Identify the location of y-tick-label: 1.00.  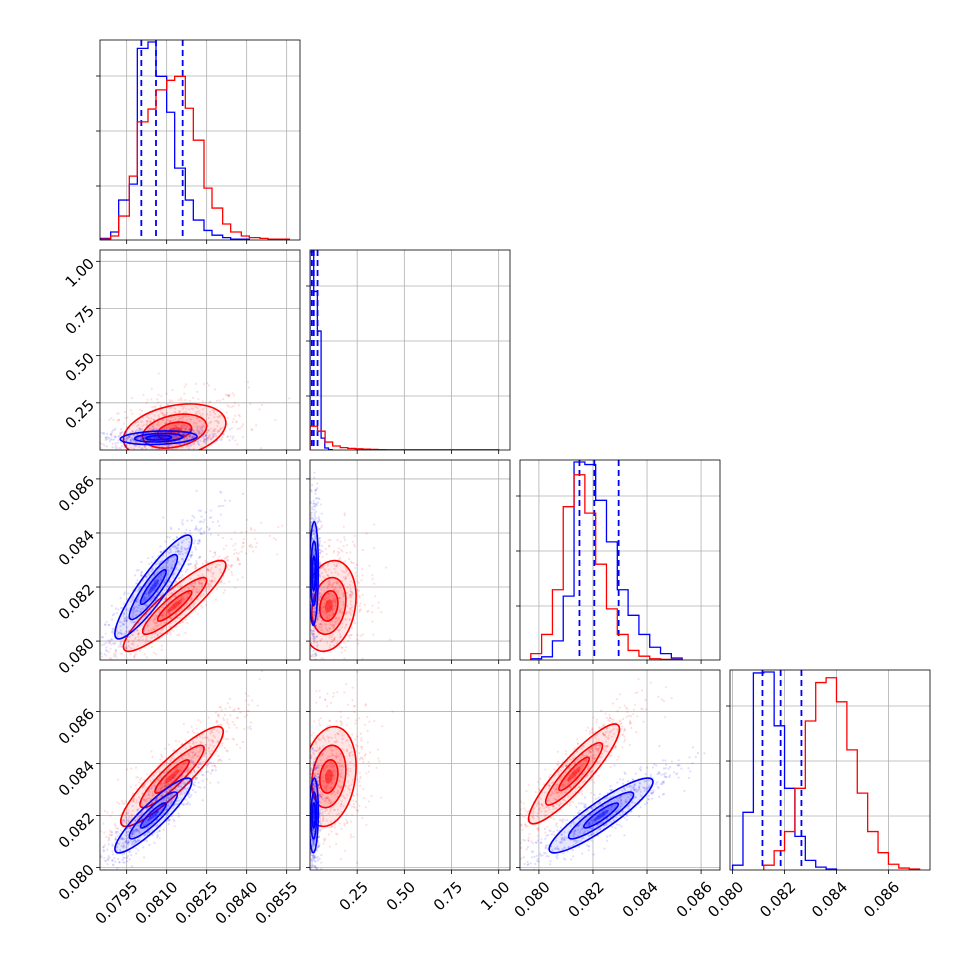
(80, 273).